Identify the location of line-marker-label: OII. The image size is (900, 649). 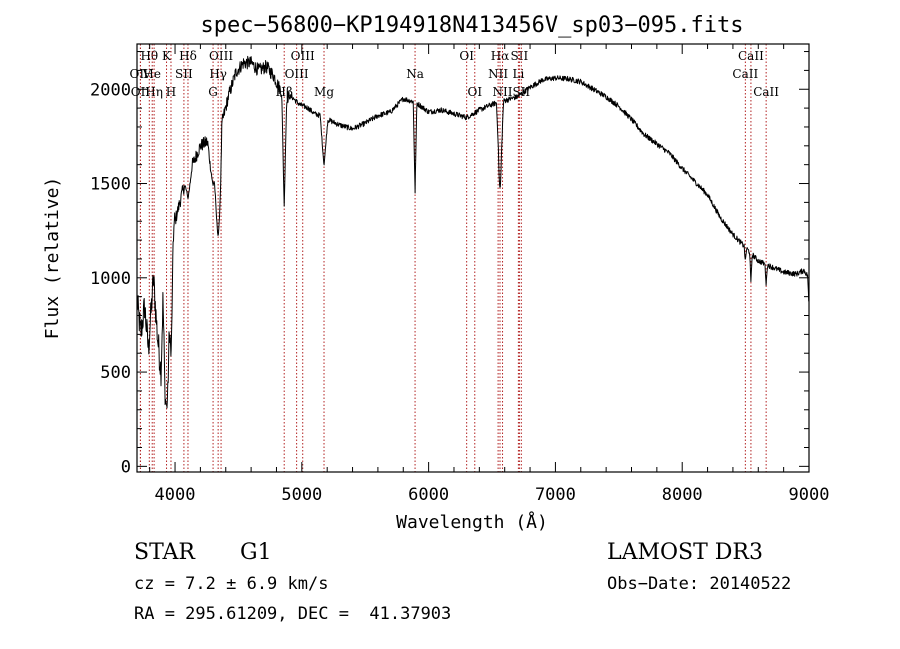
(141, 92).